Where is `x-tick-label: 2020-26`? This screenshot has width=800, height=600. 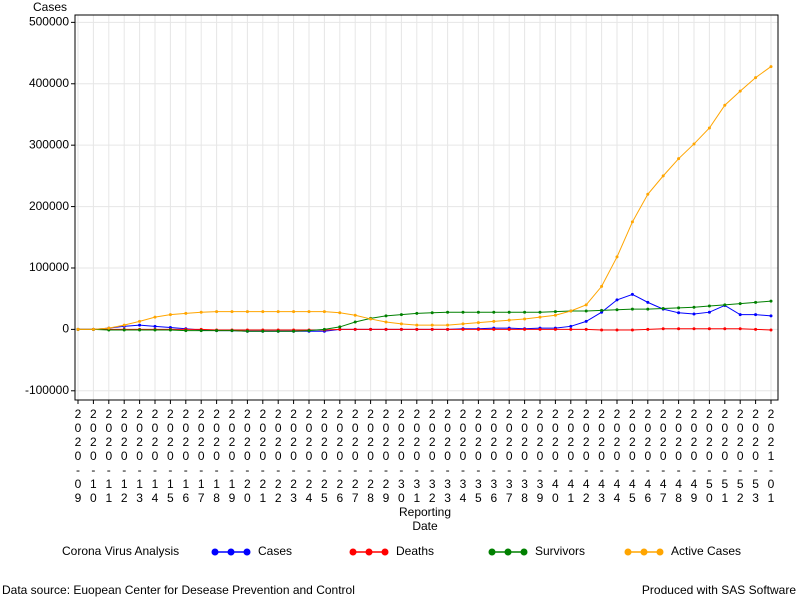 x-tick-label: 2020-26 is located at coordinates (339, 456).